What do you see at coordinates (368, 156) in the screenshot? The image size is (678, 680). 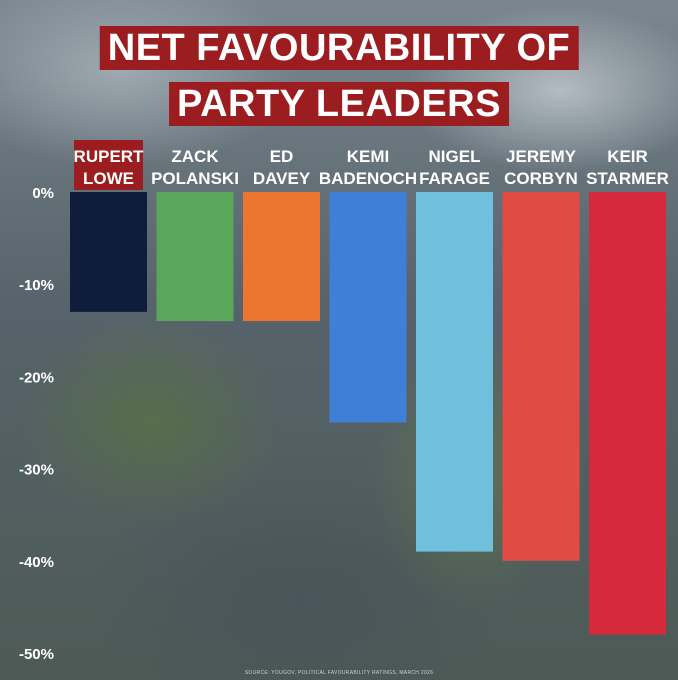 I see `category-label: KEMI` at bounding box center [368, 156].